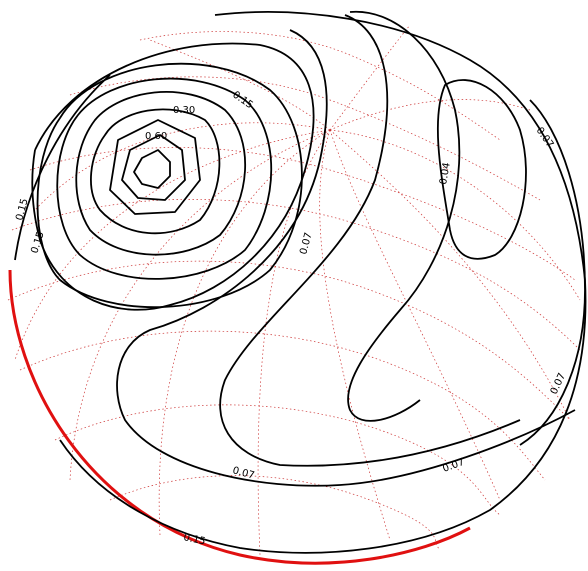 Image resolution: width=588 pixels, height=571 pixels. I want to click on contour-label: 0.04, so click(445, 174).